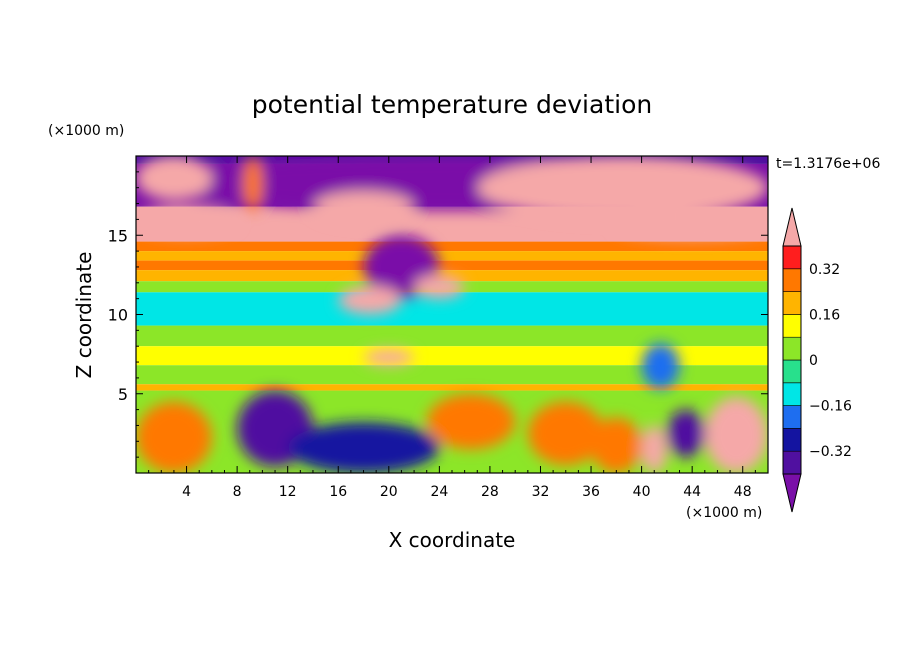 This screenshot has height=654, width=904. What do you see at coordinates (237, 492) in the screenshot?
I see `x-tick-label: 8` at bounding box center [237, 492].